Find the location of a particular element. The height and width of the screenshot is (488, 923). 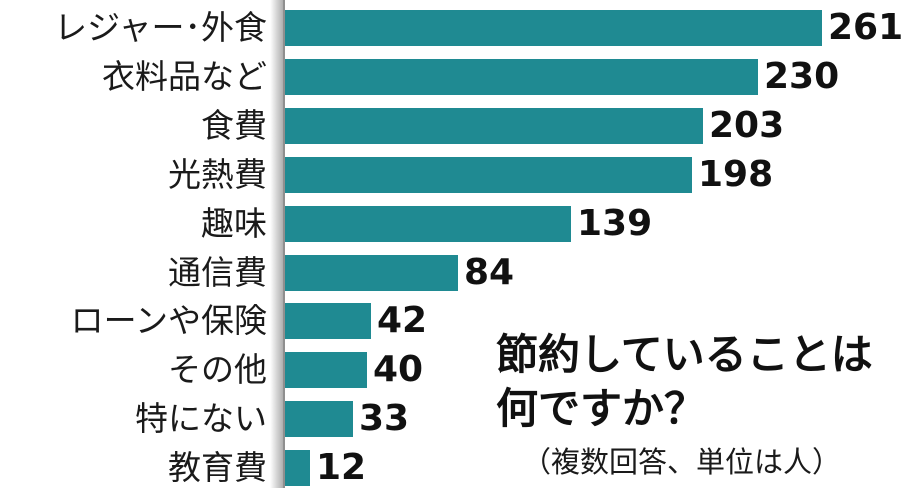

value-label: 230 is located at coordinates (802, 76).